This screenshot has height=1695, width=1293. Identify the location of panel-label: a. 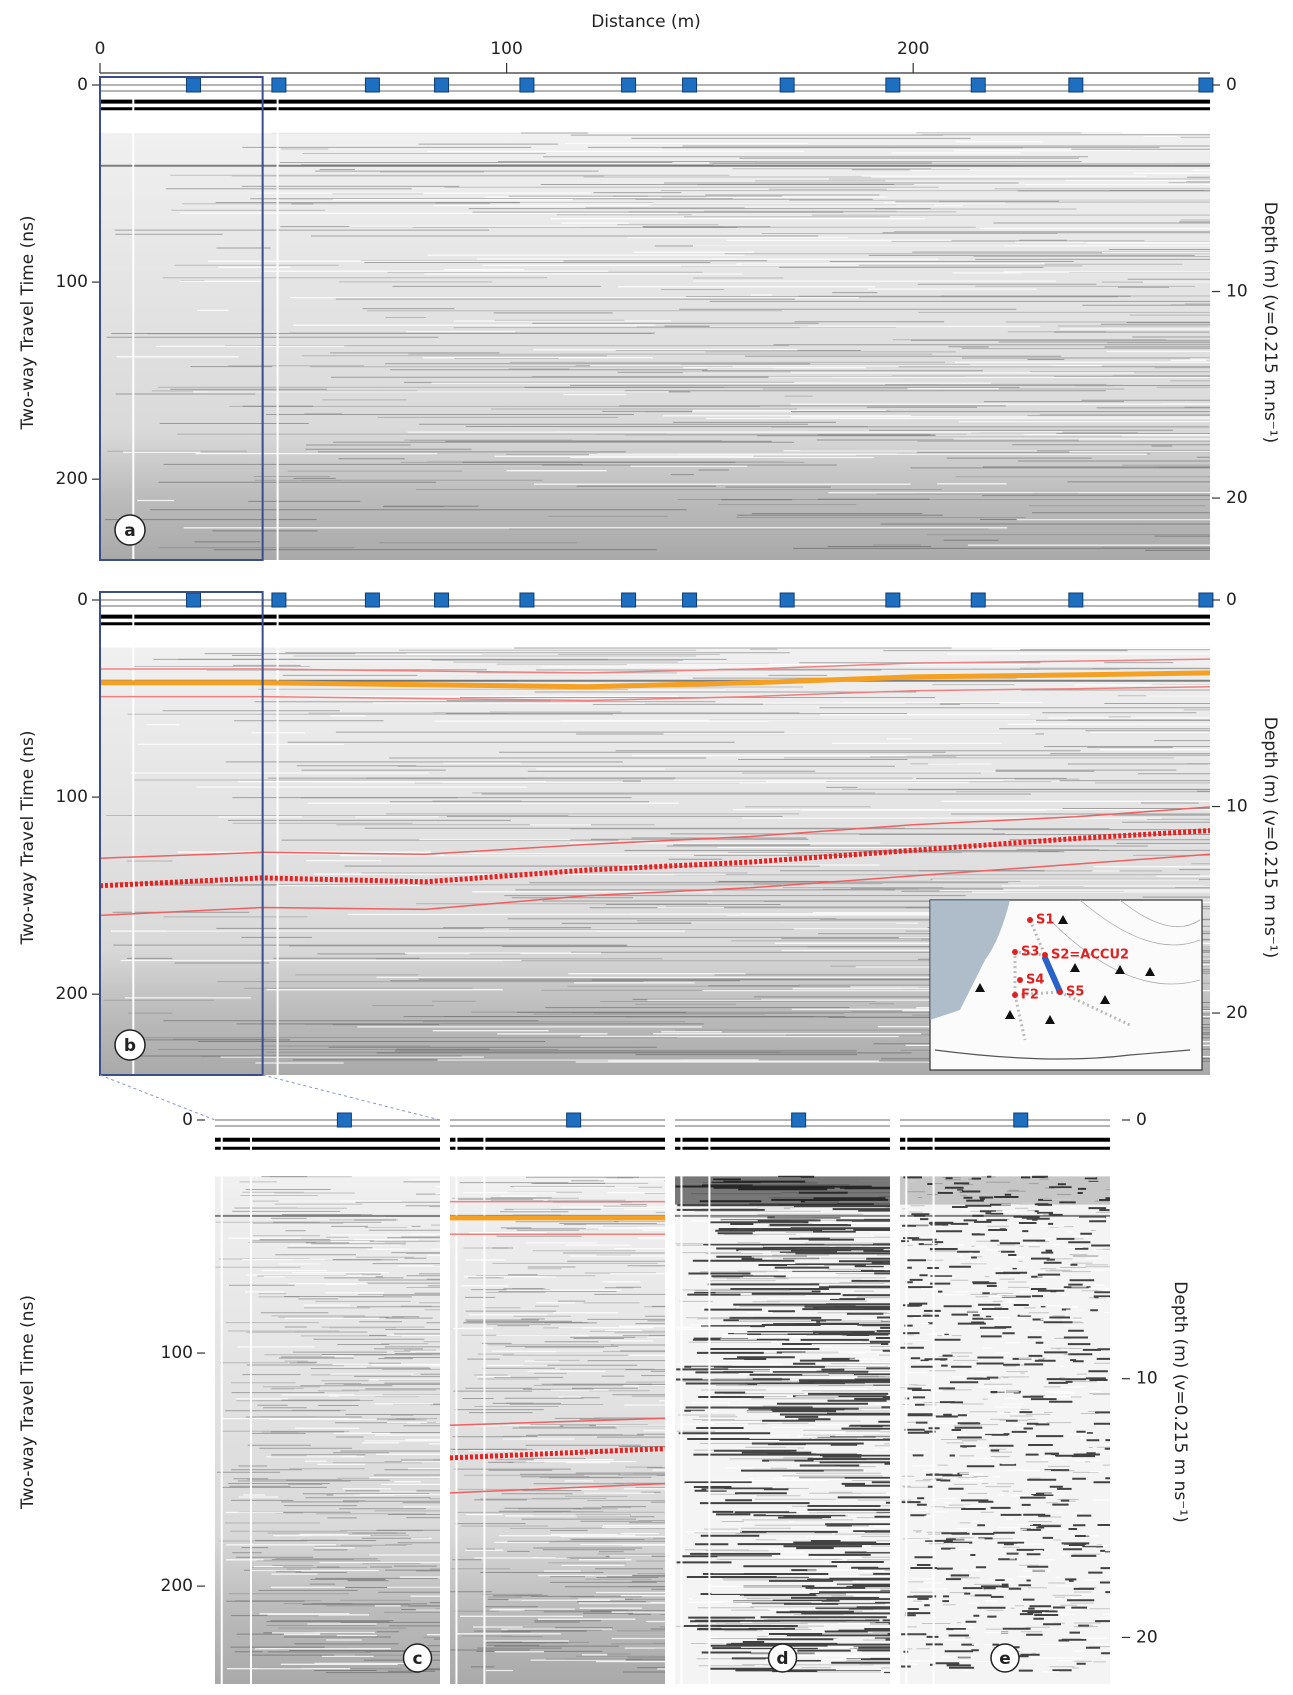
(129, 531).